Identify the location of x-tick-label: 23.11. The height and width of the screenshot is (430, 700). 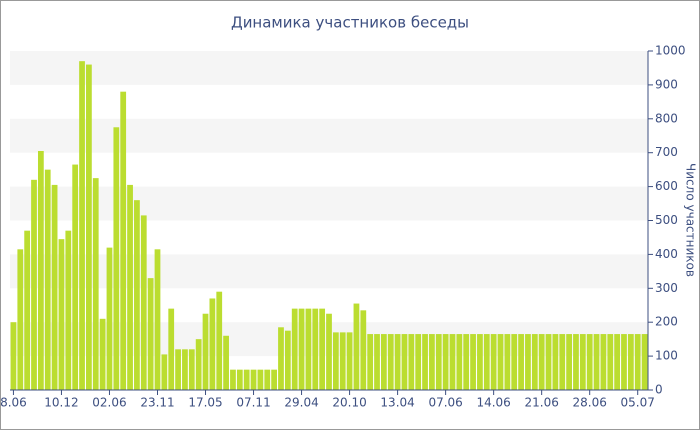
(157, 403).